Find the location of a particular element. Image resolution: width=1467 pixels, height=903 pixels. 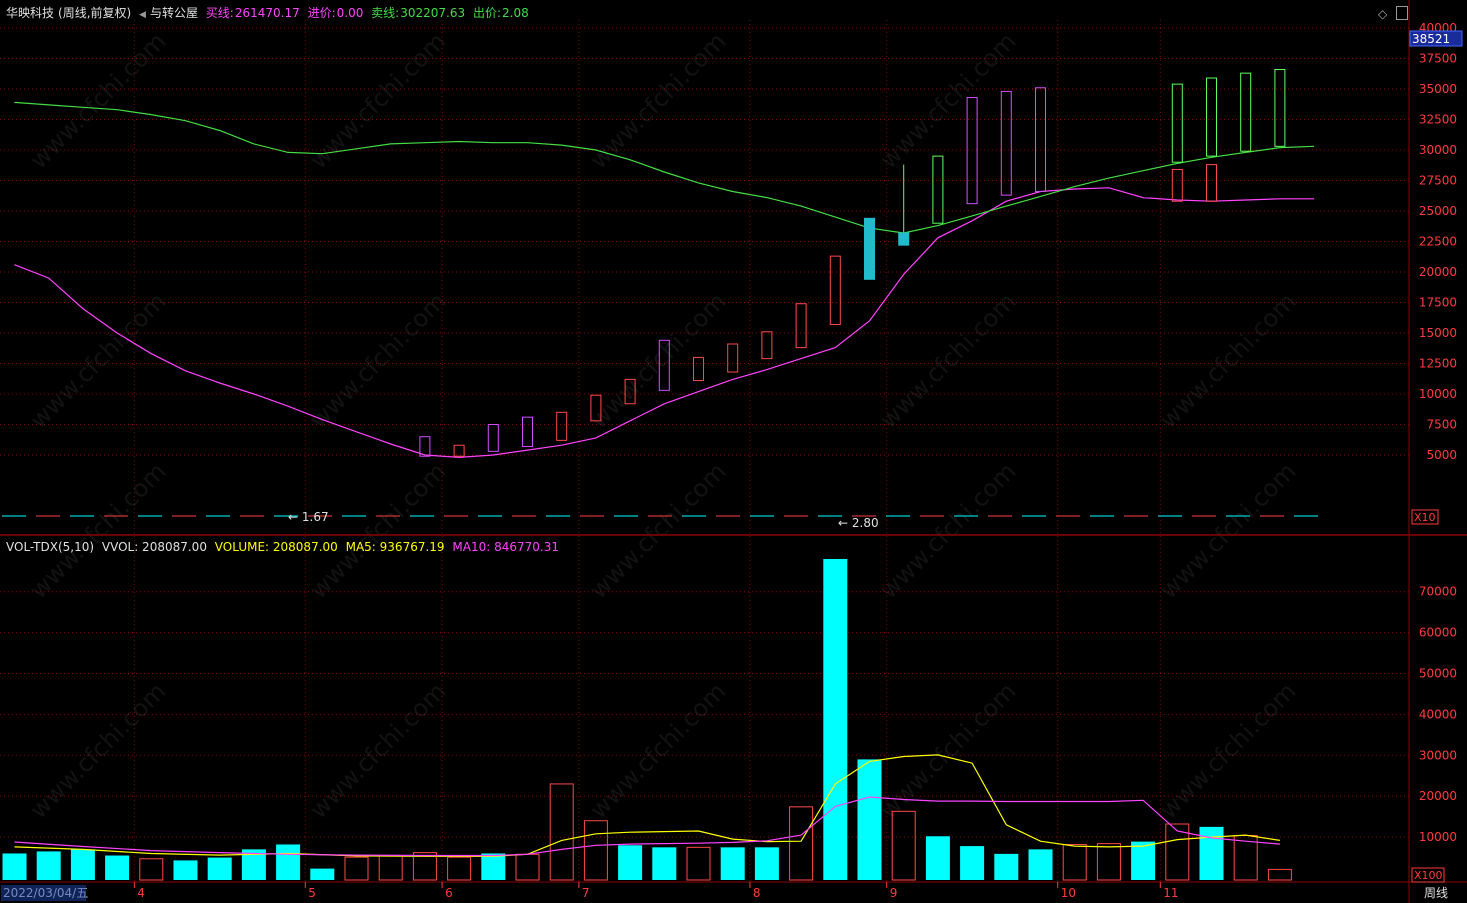

volume-tick-label: 40000 is located at coordinates (1438, 714).